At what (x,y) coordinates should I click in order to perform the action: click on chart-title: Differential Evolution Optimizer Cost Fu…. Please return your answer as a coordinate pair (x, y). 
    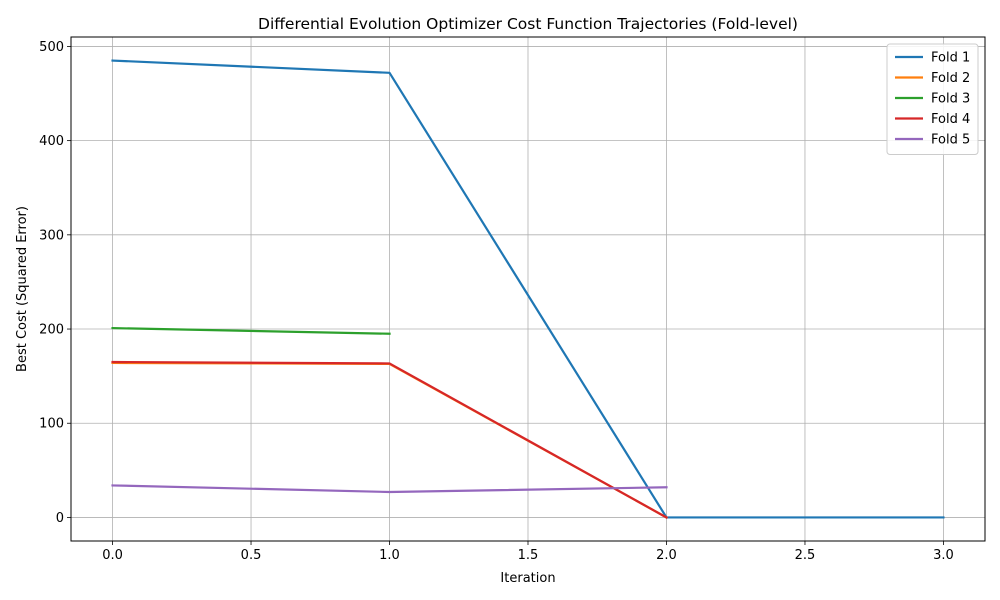
    Looking at the image, I should click on (528, 24).